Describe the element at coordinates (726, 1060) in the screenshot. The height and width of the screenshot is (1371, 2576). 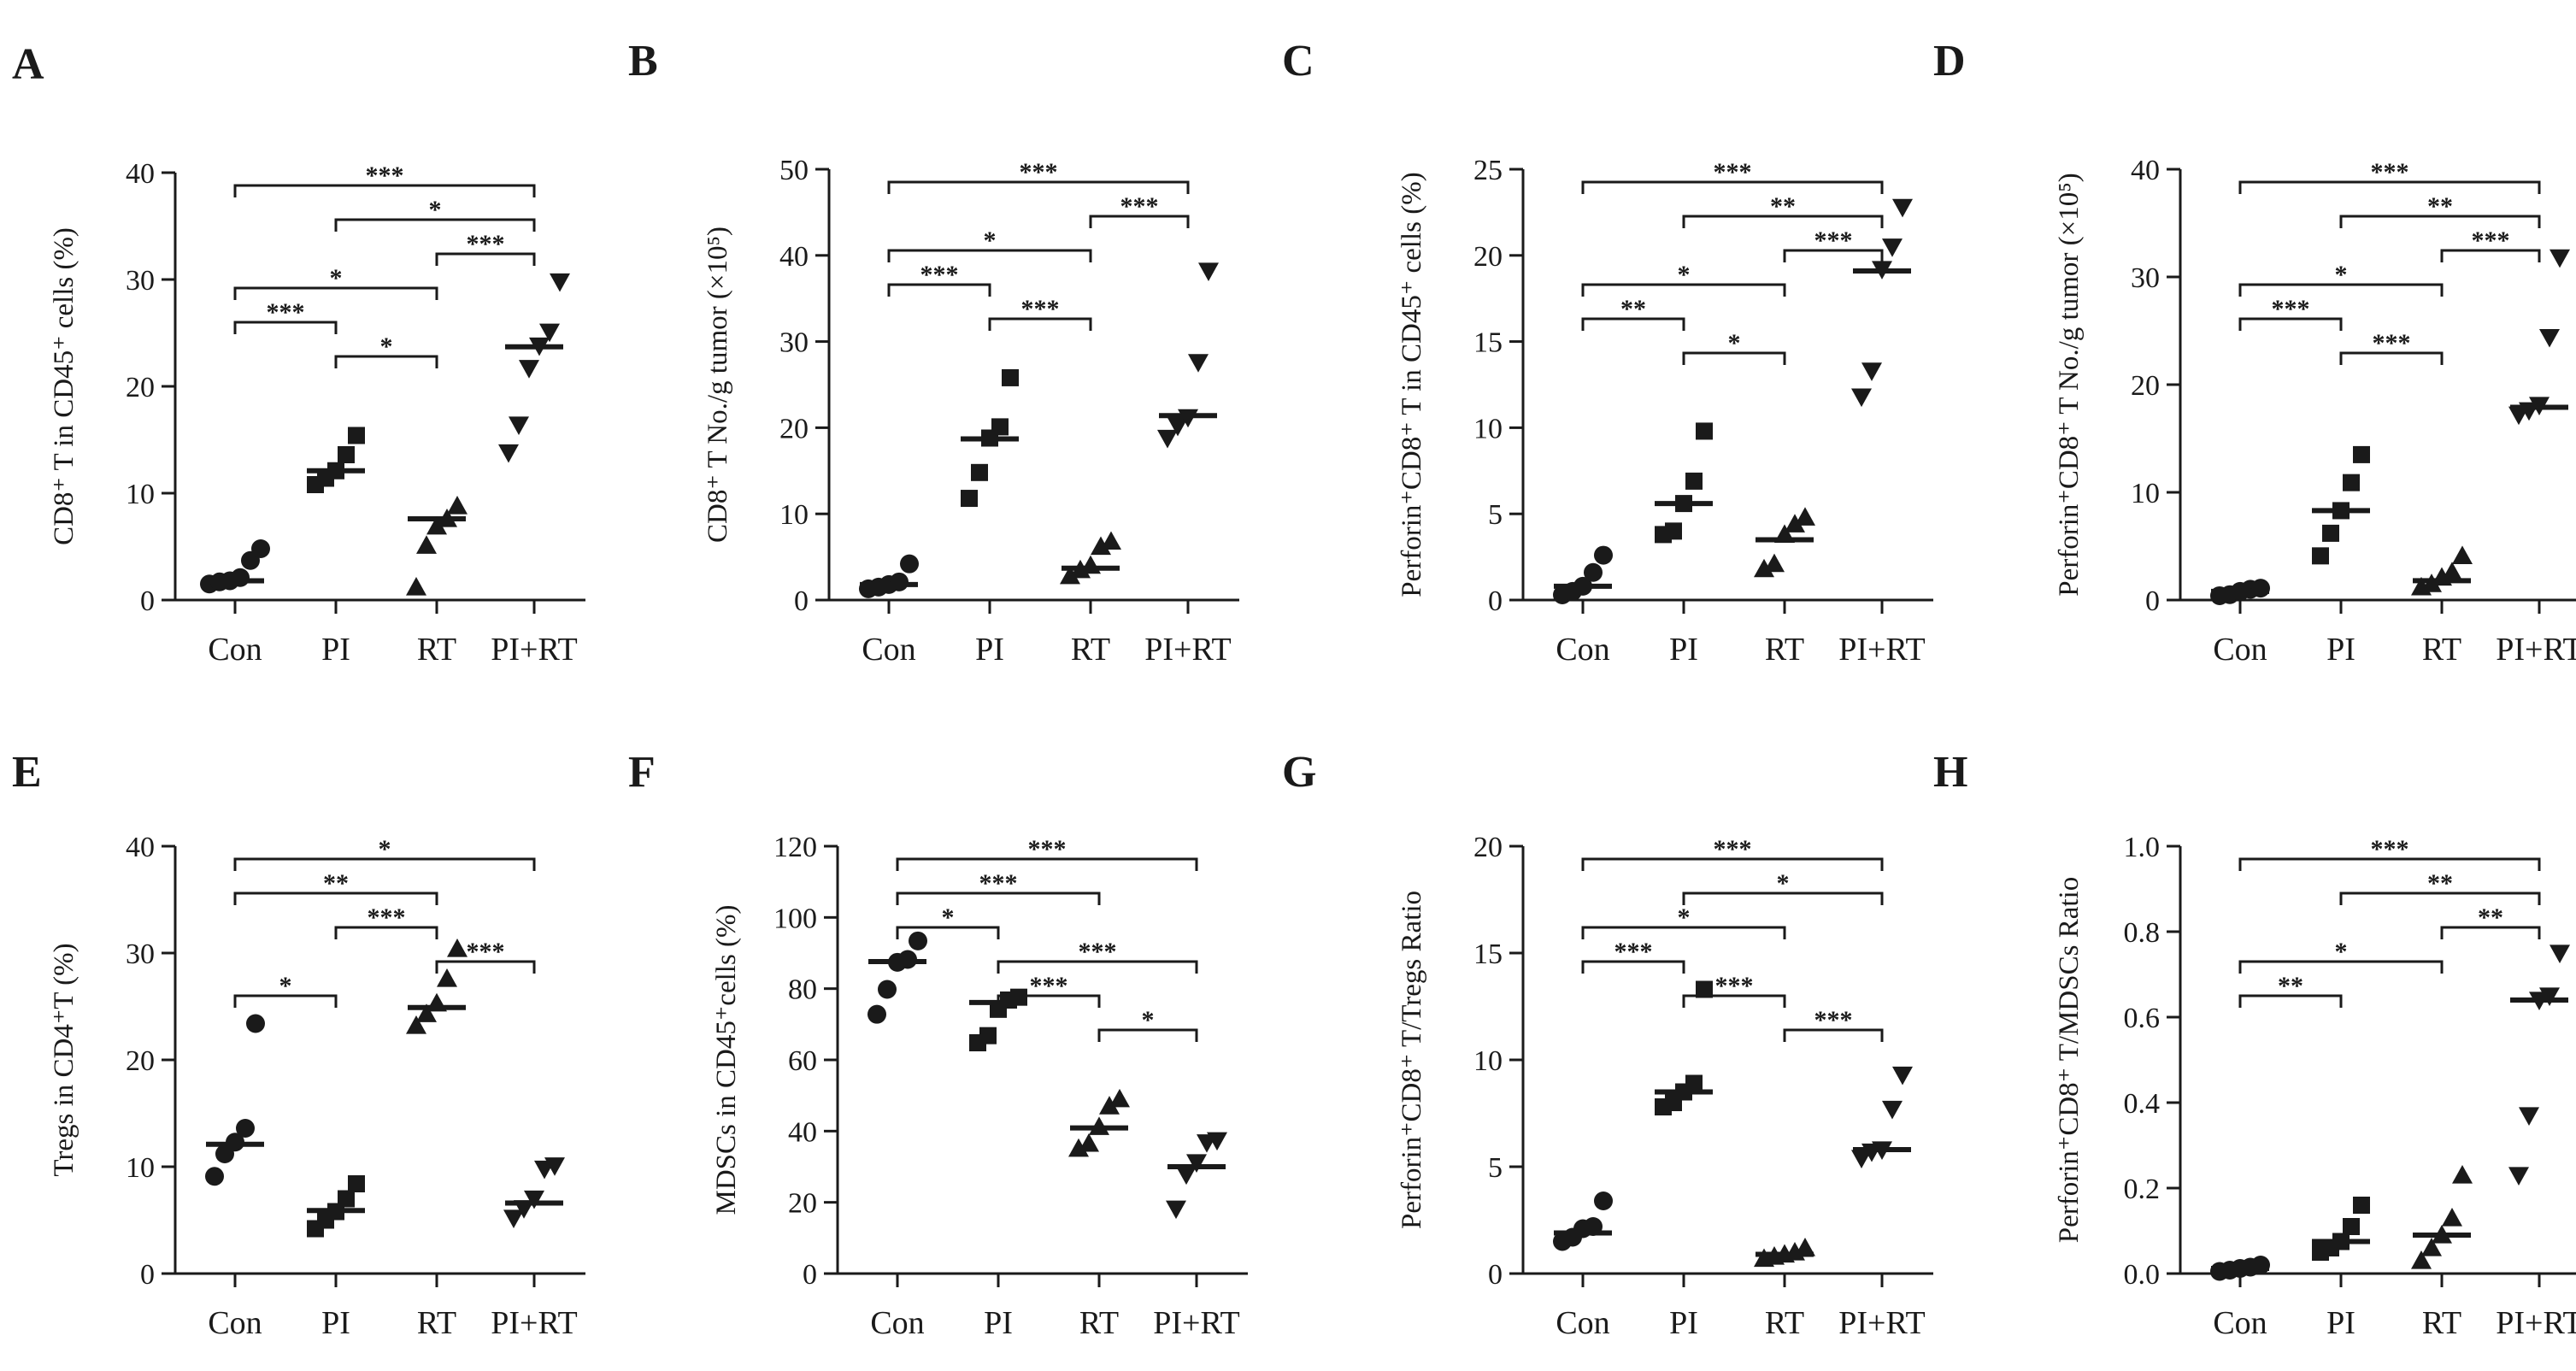
I see `y-axis-title: MDSCs in CD45⁺cells (%)` at that location.